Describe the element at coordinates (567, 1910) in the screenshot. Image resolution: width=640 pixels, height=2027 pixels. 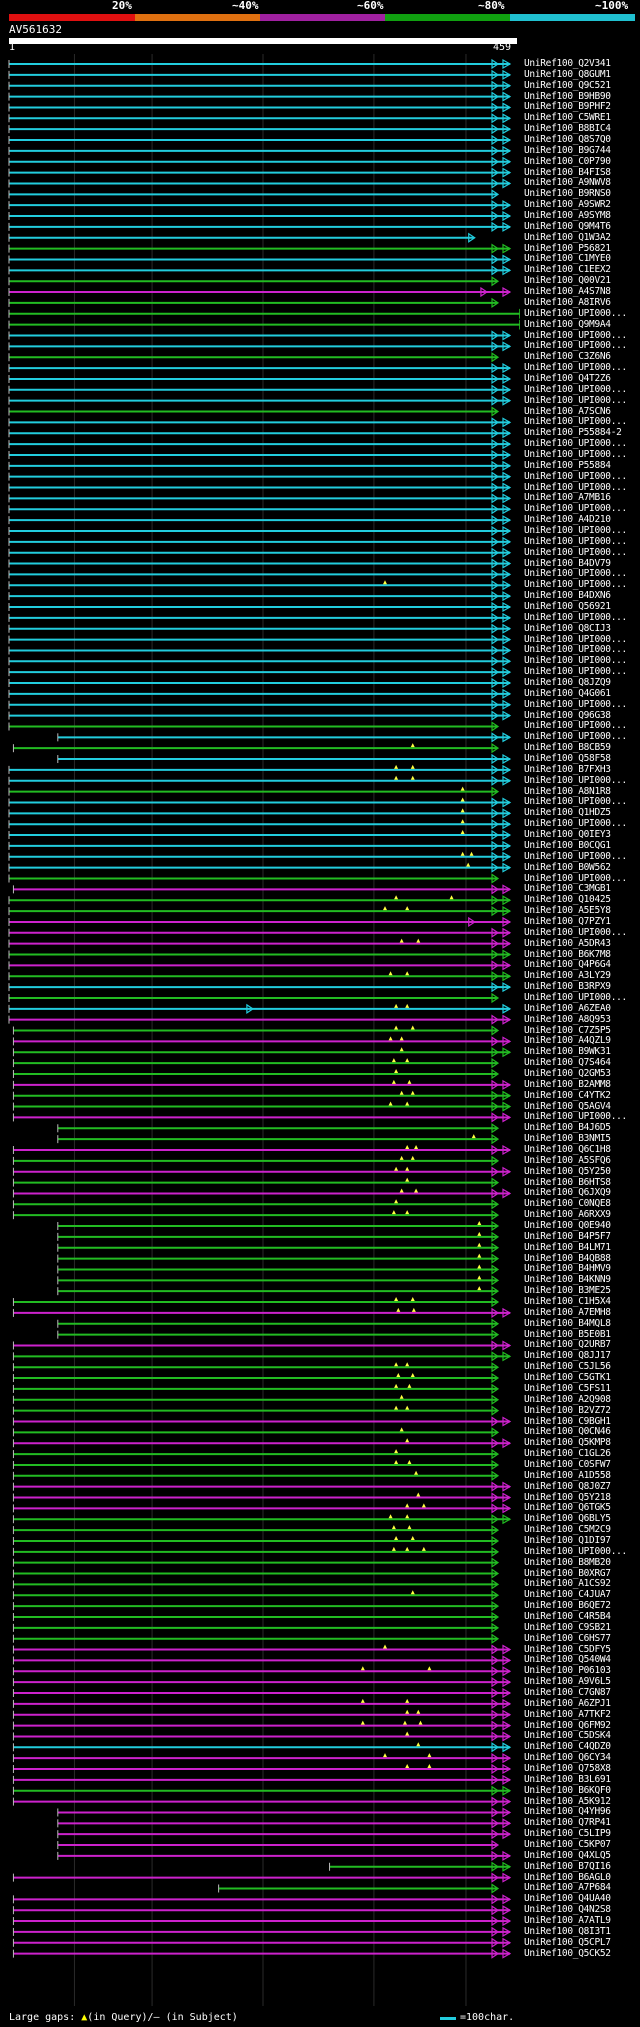
I see `hit-label: UniRef100_Q4N2S8` at that location.